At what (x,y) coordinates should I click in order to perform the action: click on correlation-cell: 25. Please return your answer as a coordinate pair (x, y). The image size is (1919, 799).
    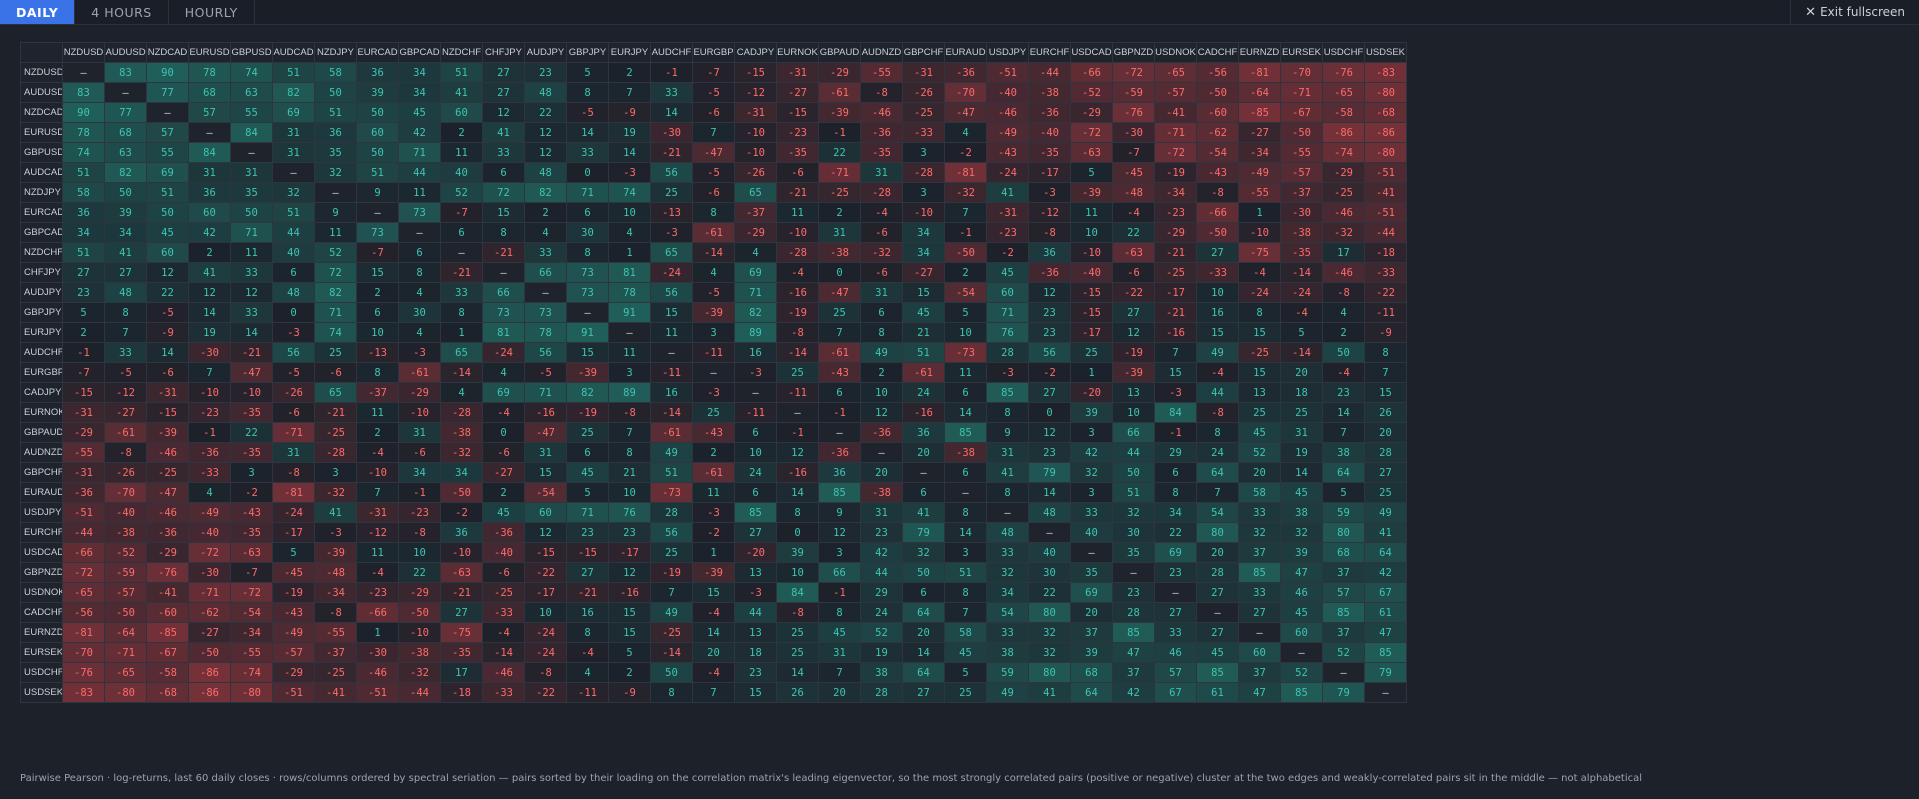
    Looking at the image, I should click on (671, 192).